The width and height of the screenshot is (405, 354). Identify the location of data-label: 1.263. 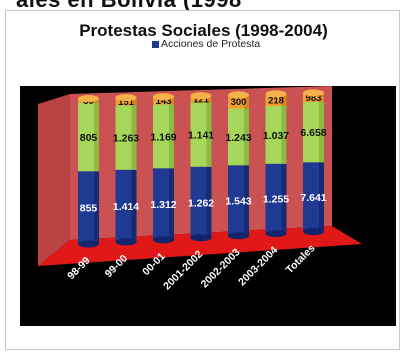
(126, 139).